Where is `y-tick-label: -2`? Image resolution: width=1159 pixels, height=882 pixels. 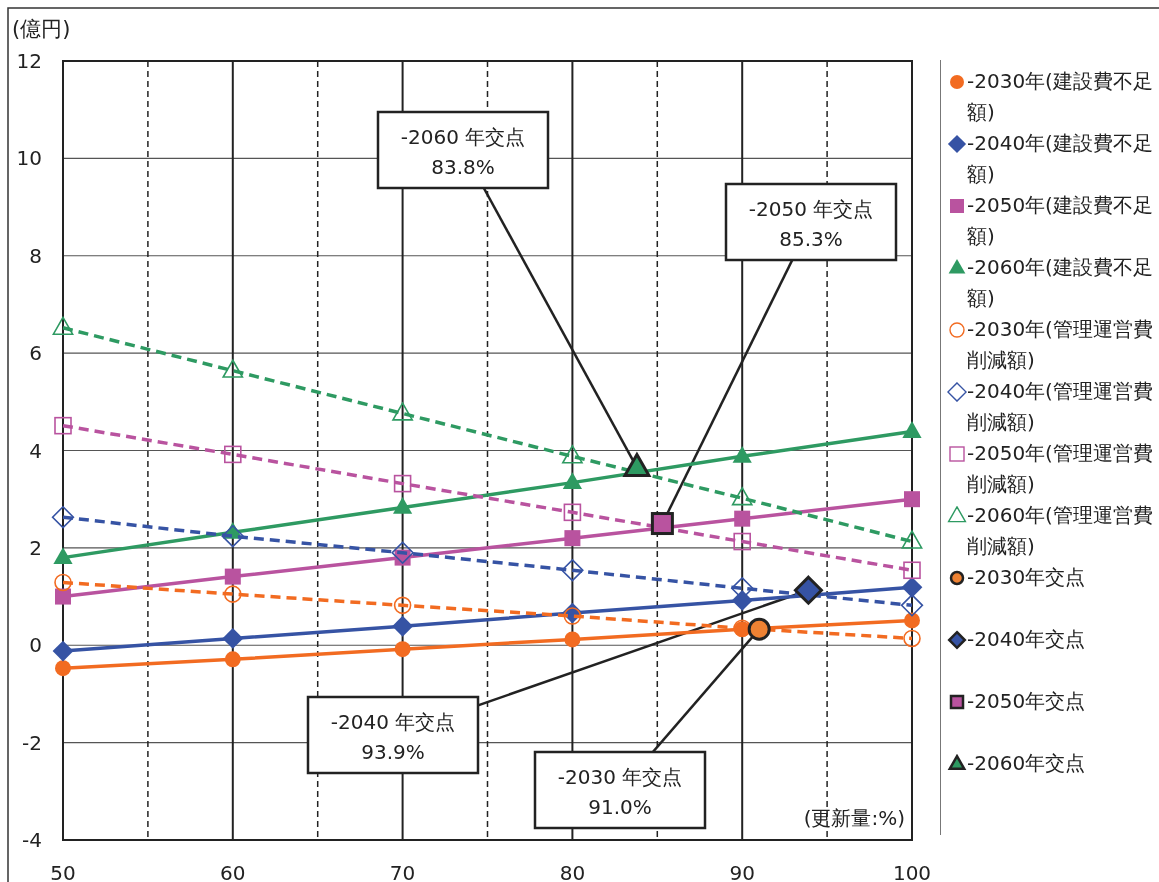
y-tick-label: -2 is located at coordinates (32, 742).